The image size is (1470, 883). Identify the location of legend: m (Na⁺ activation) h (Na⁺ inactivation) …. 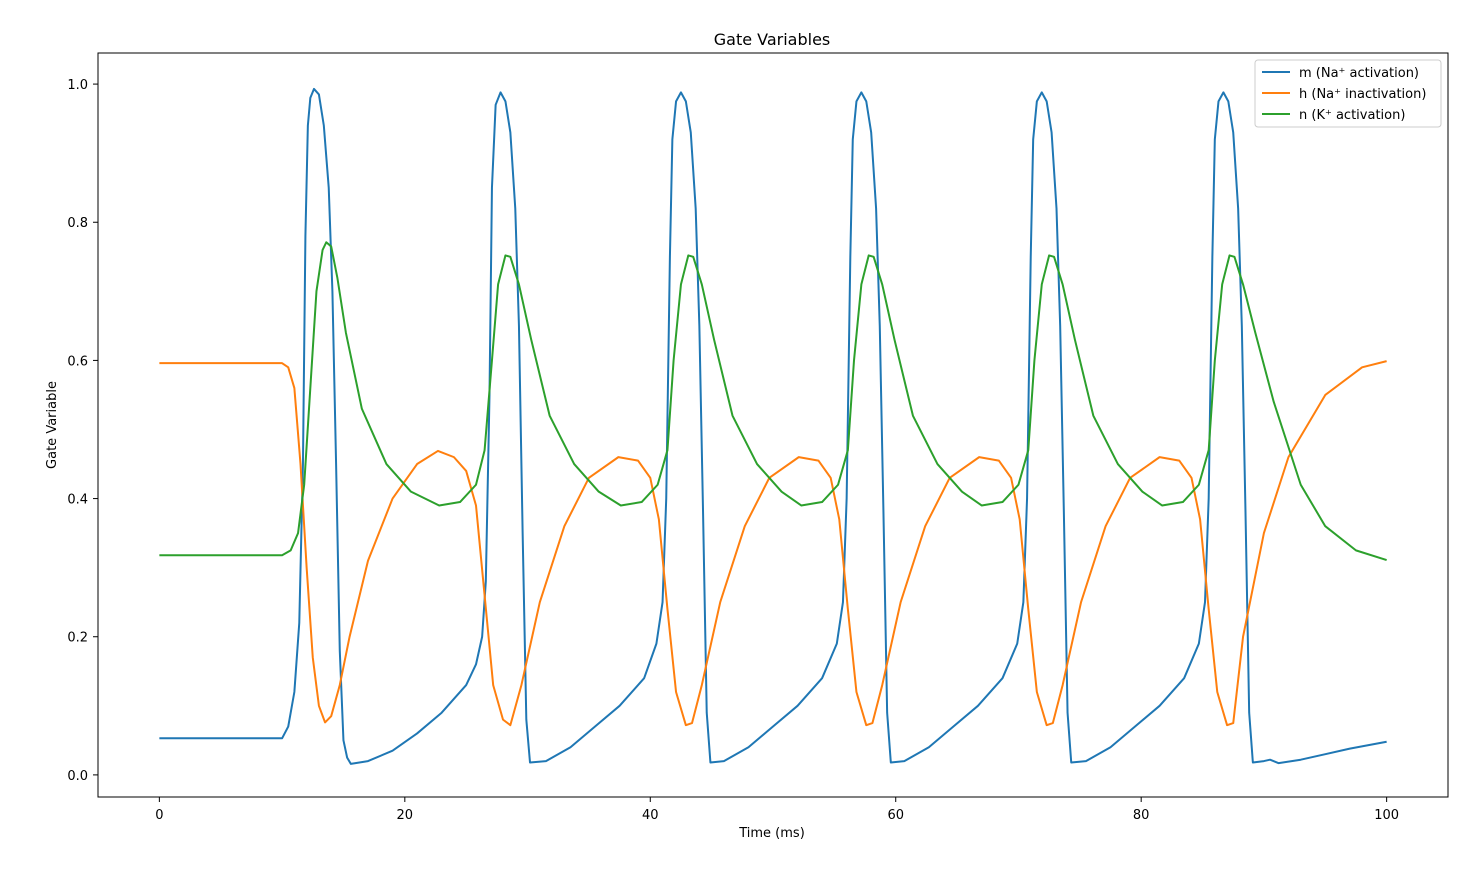
(1348, 93).